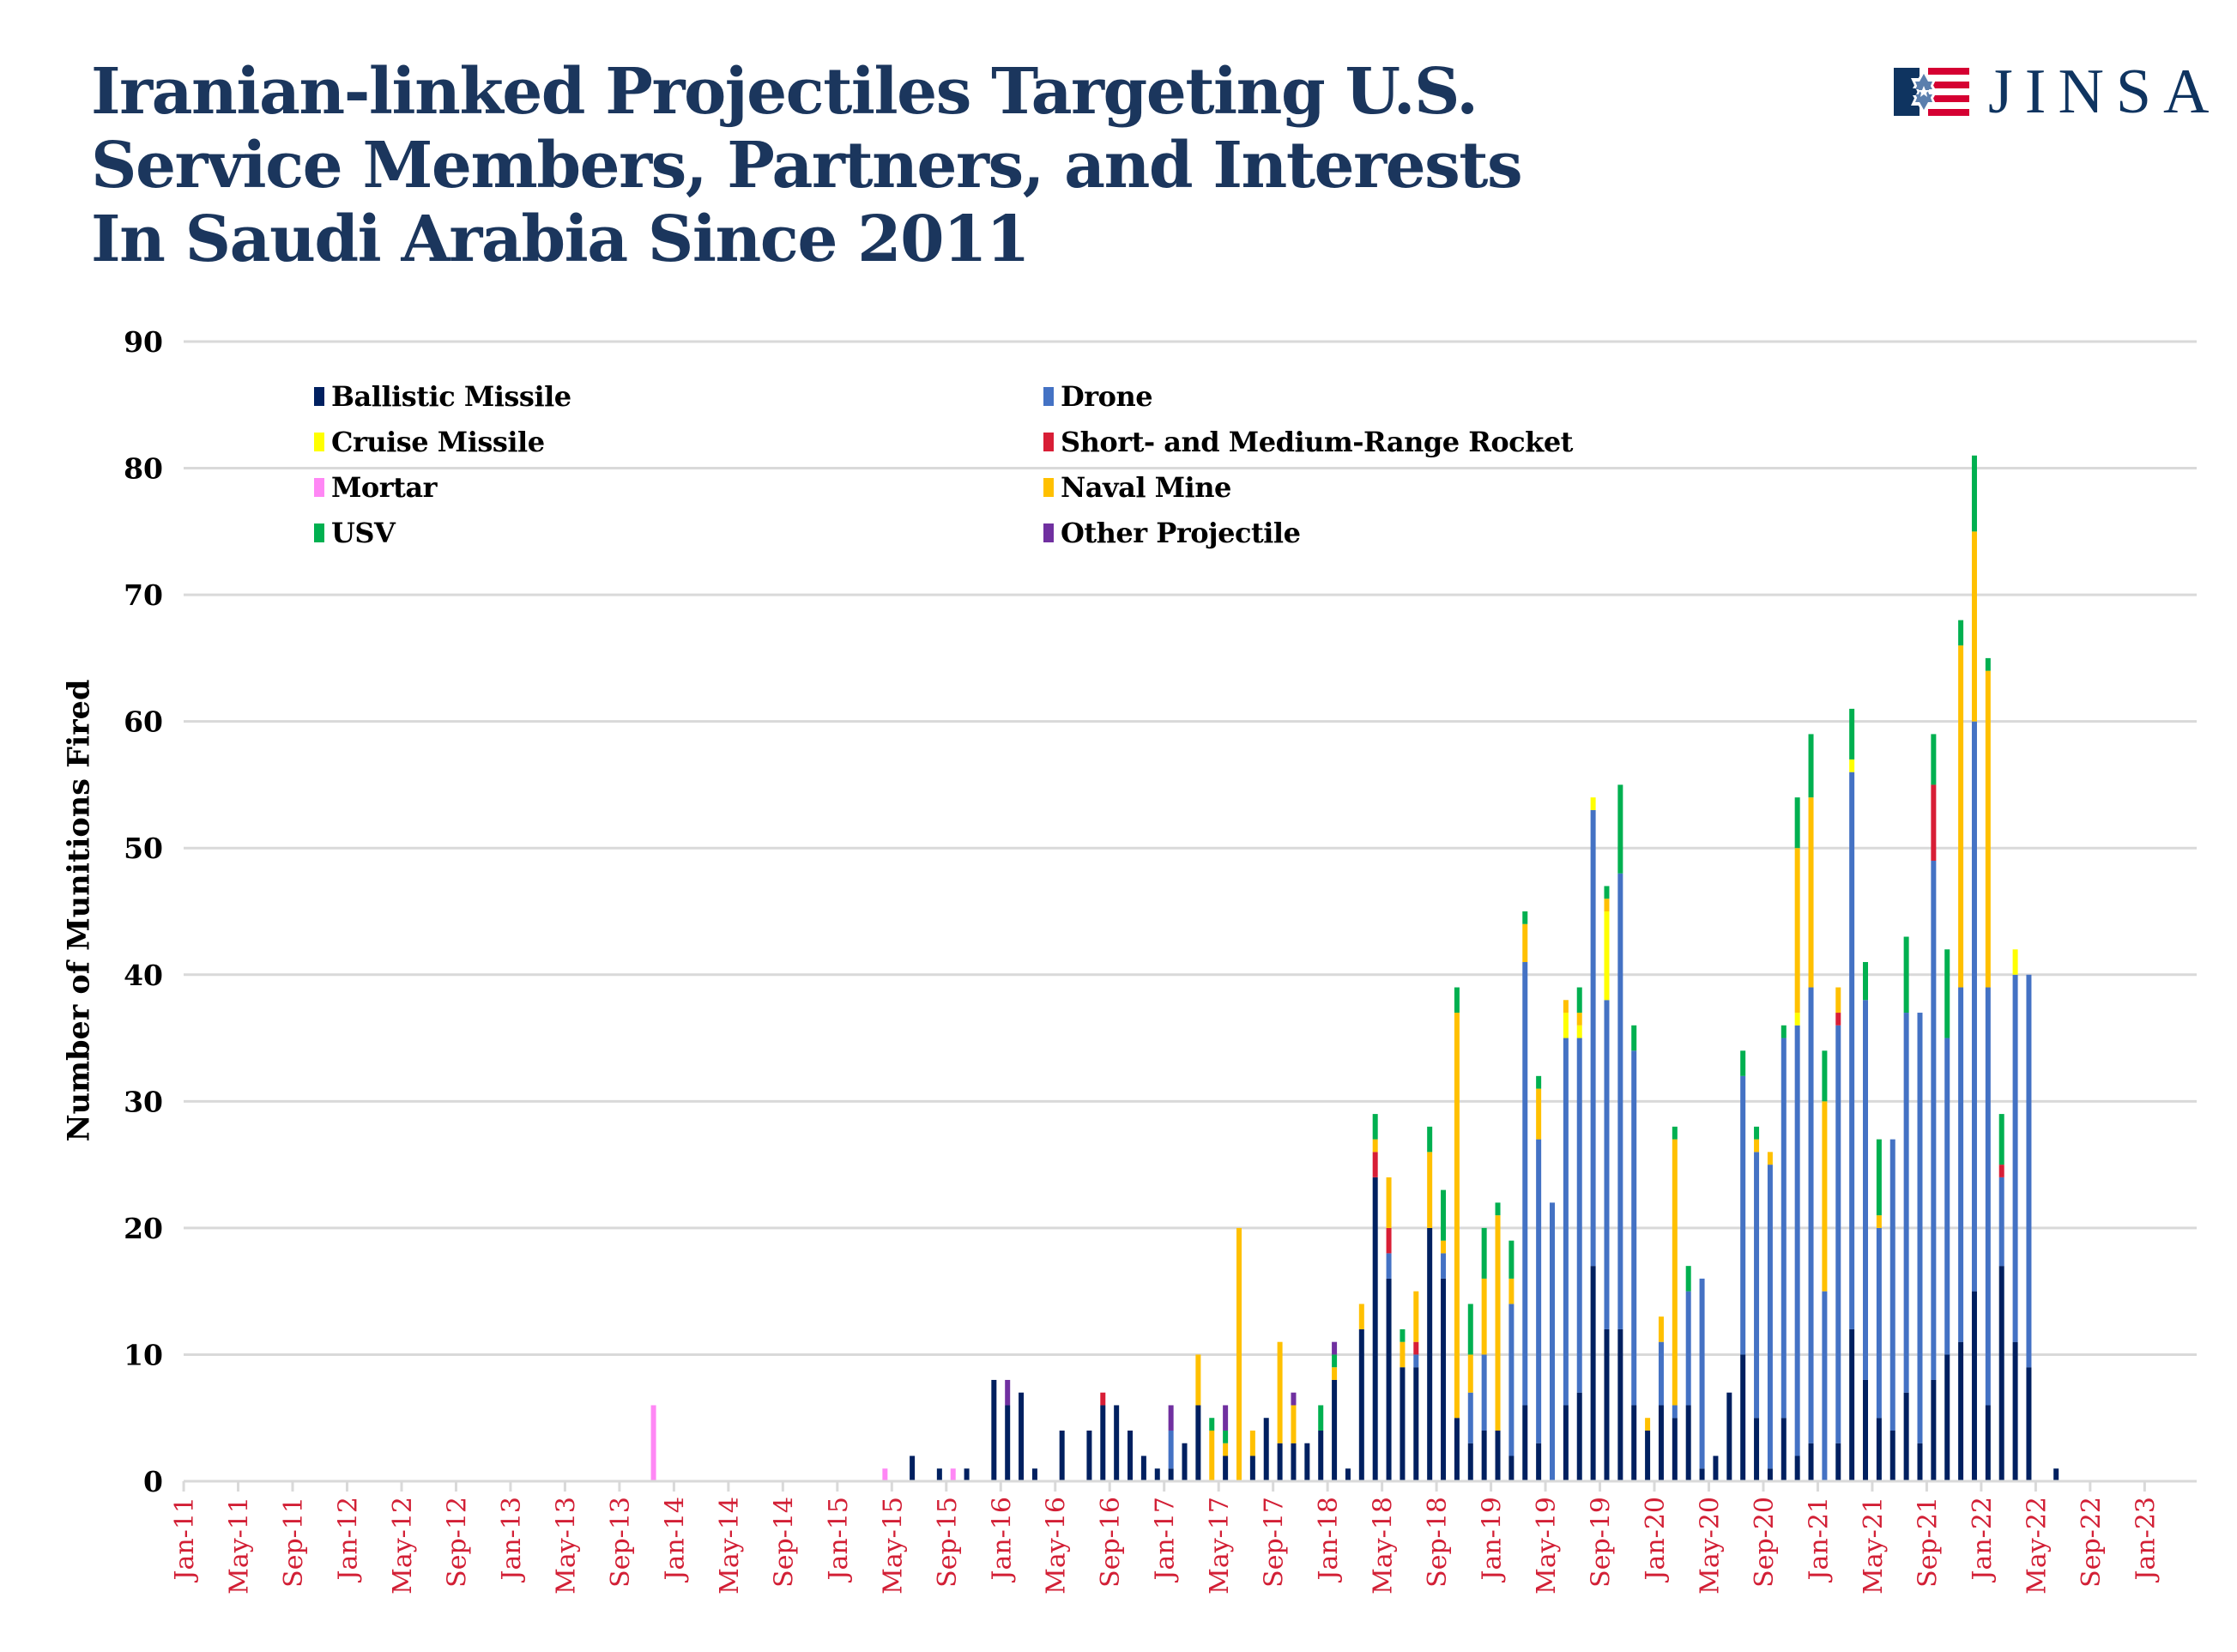 This screenshot has width=2237, height=1652. What do you see at coordinates (240, 1546) in the screenshot?
I see `x-tick-label: May-11` at bounding box center [240, 1546].